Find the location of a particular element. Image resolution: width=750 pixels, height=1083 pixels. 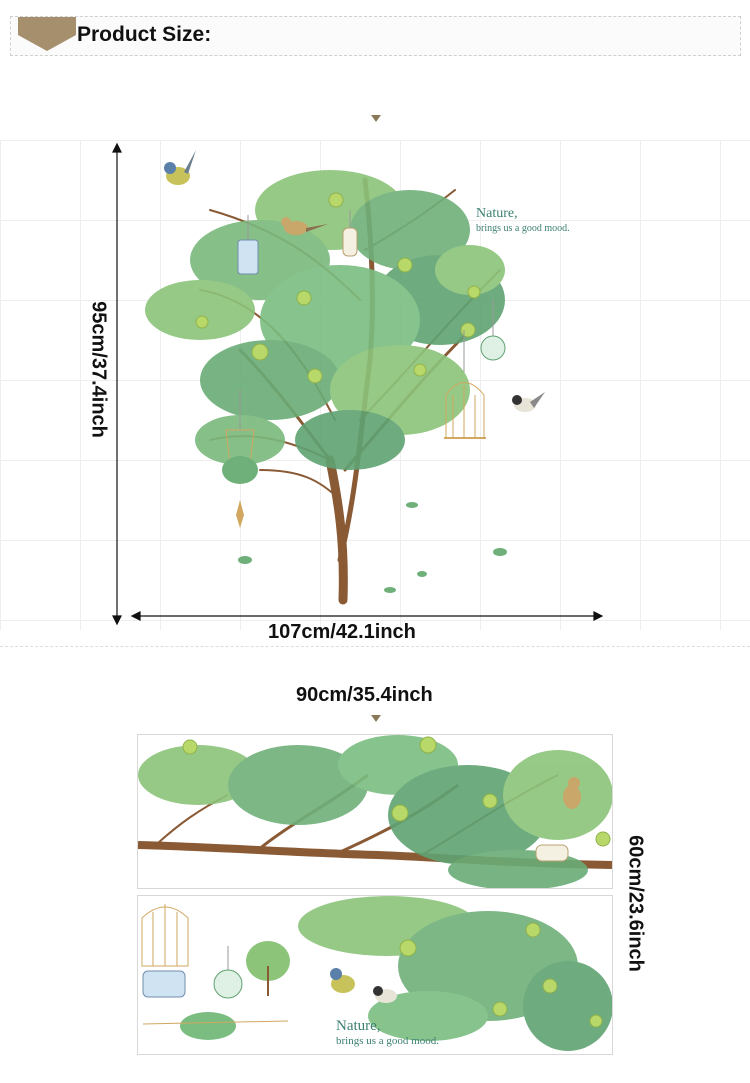

section-divider is located at coordinates (375, 646).